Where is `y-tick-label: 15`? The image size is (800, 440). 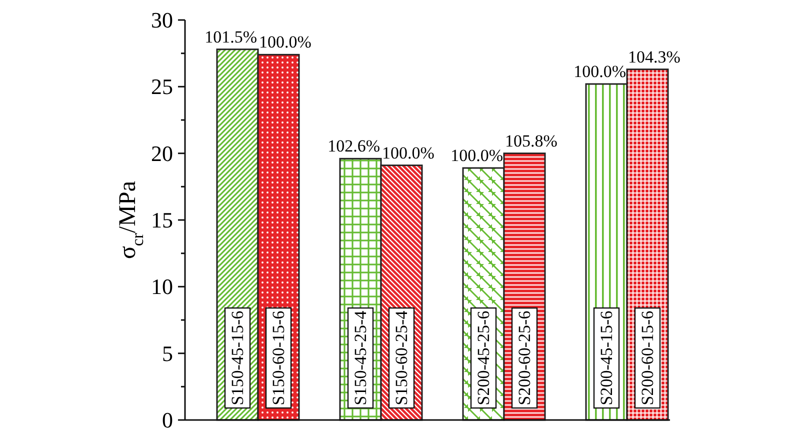
y-tick-label: 15 is located at coordinates (162, 220).